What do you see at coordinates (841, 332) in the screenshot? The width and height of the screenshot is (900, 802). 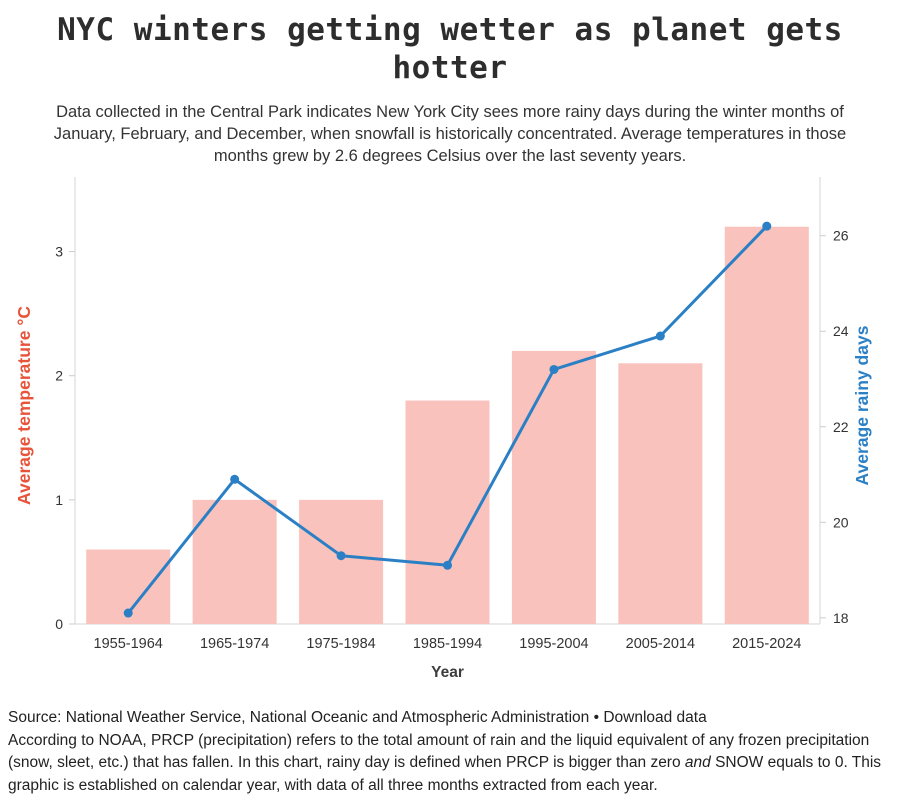 I see `right-tick-label: 24` at bounding box center [841, 332].